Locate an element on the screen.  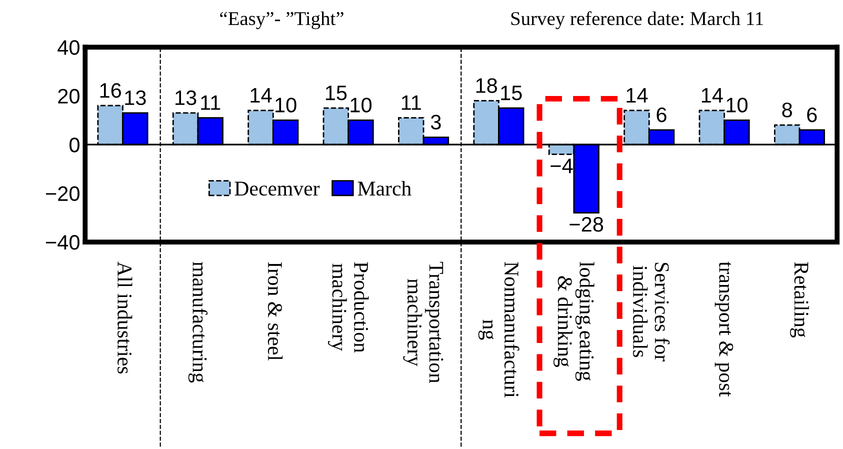
x-tick-label: transport & post is located at coordinates (724, 329).